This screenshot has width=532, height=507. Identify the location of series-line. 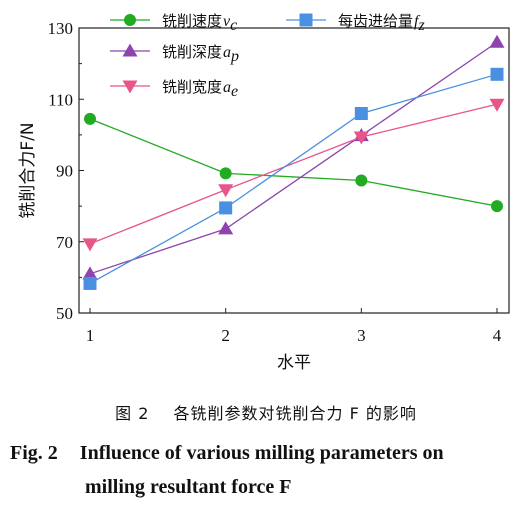
(293, 162).